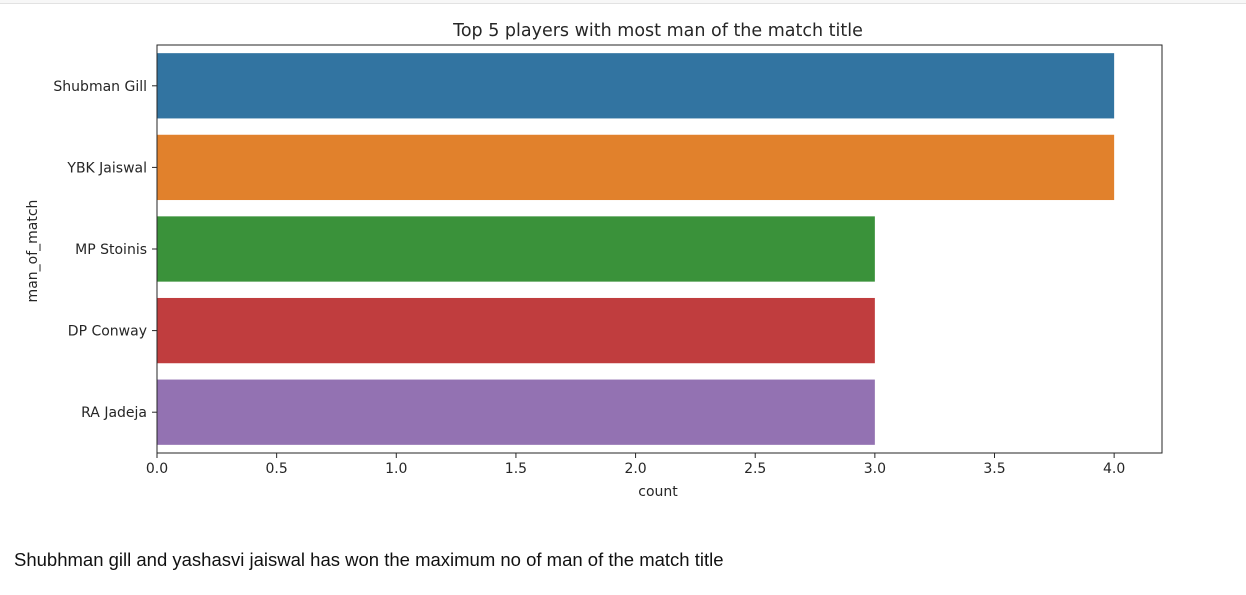 The height and width of the screenshot is (595, 1246). Describe the element at coordinates (111, 250) in the screenshot. I see `y-tick-label: MP Stoinis` at that location.